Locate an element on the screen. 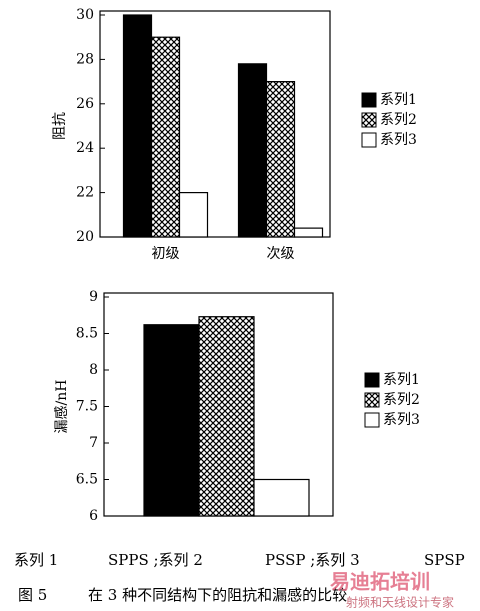 The width and height of the screenshot is (480, 611). caption-label: 图 5 is located at coordinates (32, 595).